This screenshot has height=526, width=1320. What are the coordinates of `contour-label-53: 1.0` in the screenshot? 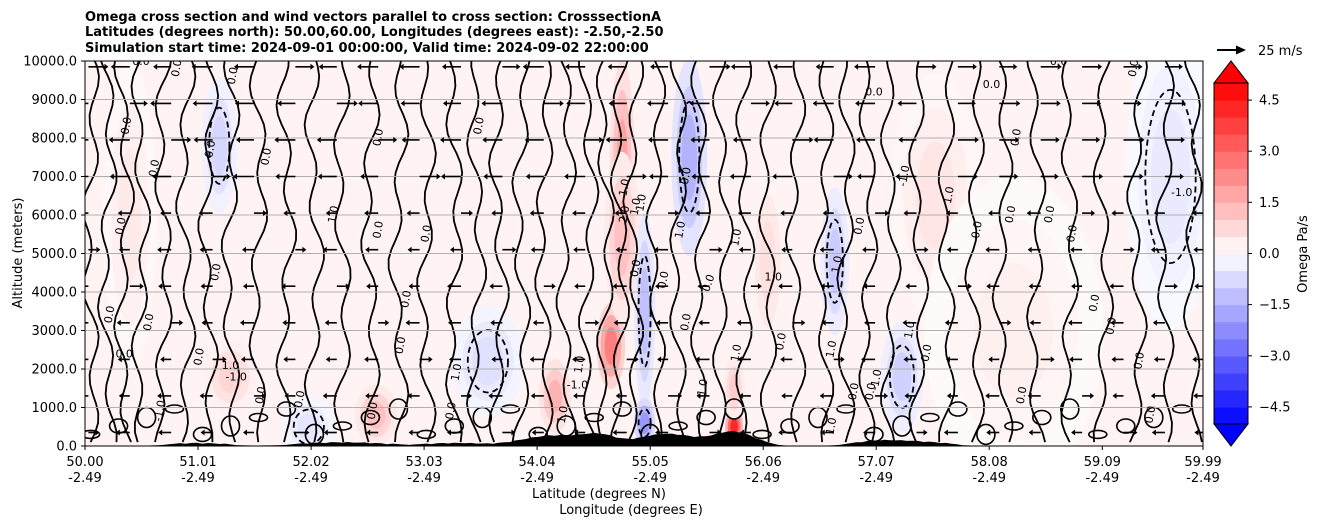 It's located at (949, 194).